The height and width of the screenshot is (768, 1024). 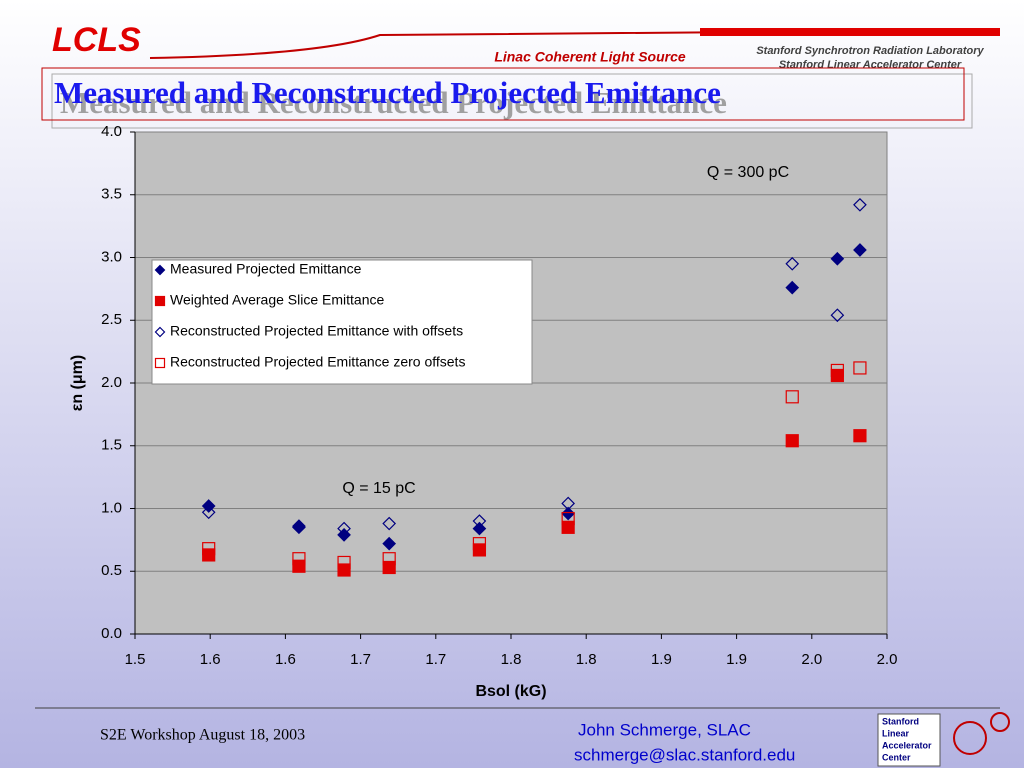 What do you see at coordinates (684, 754) in the screenshot?
I see `email: schmerge@slac.stanford.edu` at bounding box center [684, 754].